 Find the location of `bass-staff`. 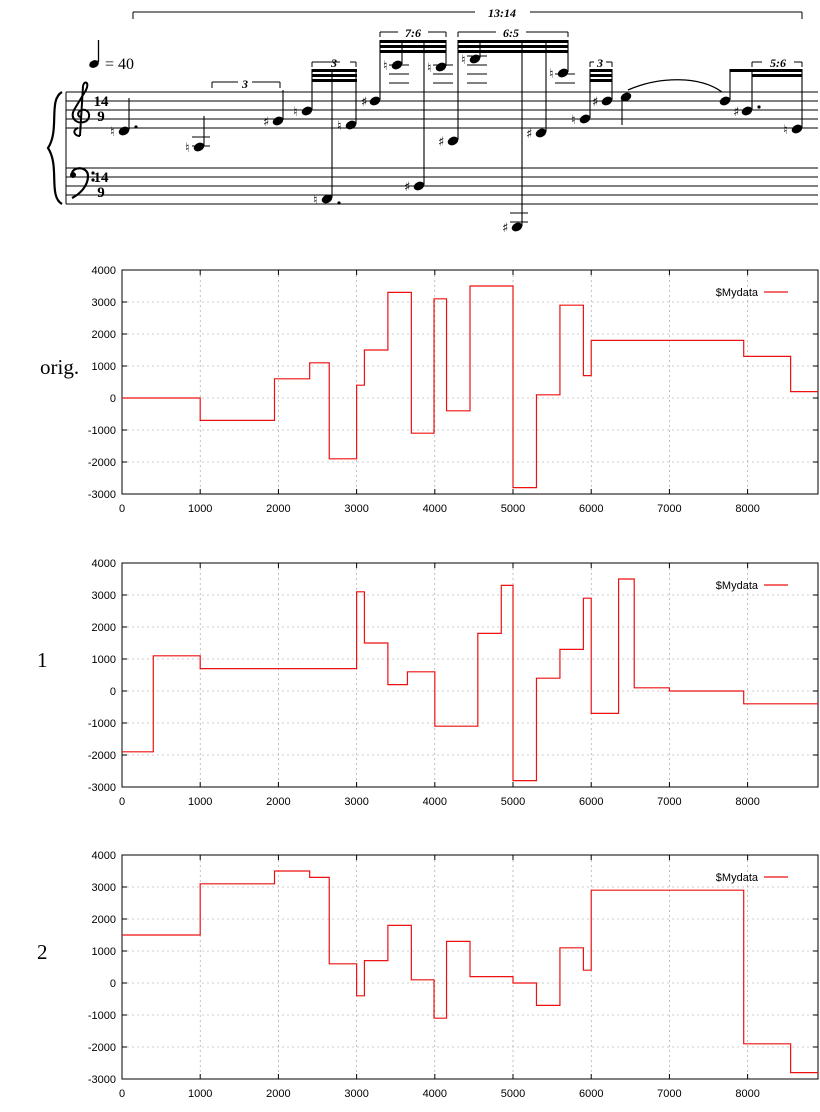

bass-staff is located at coordinates (442, 186).